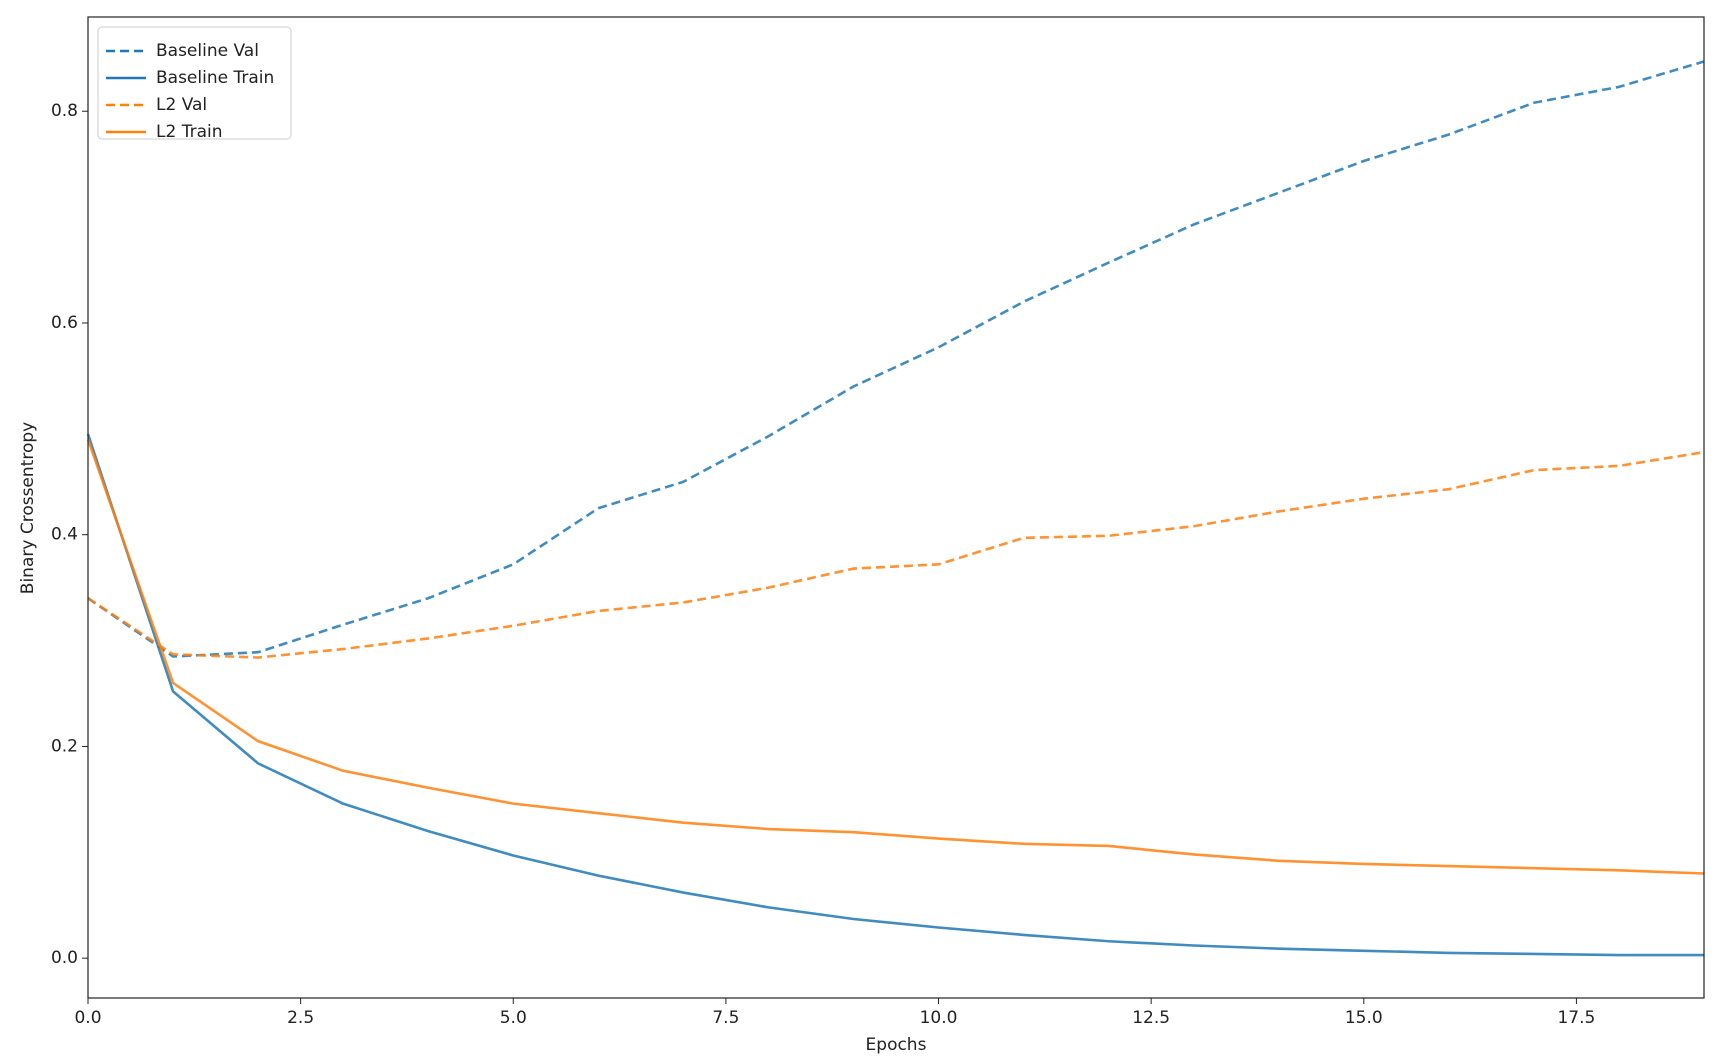 Image resolution: width=1726 pixels, height=1064 pixels. What do you see at coordinates (64, 746) in the screenshot?
I see `y-tick-label: 0.2` at bounding box center [64, 746].